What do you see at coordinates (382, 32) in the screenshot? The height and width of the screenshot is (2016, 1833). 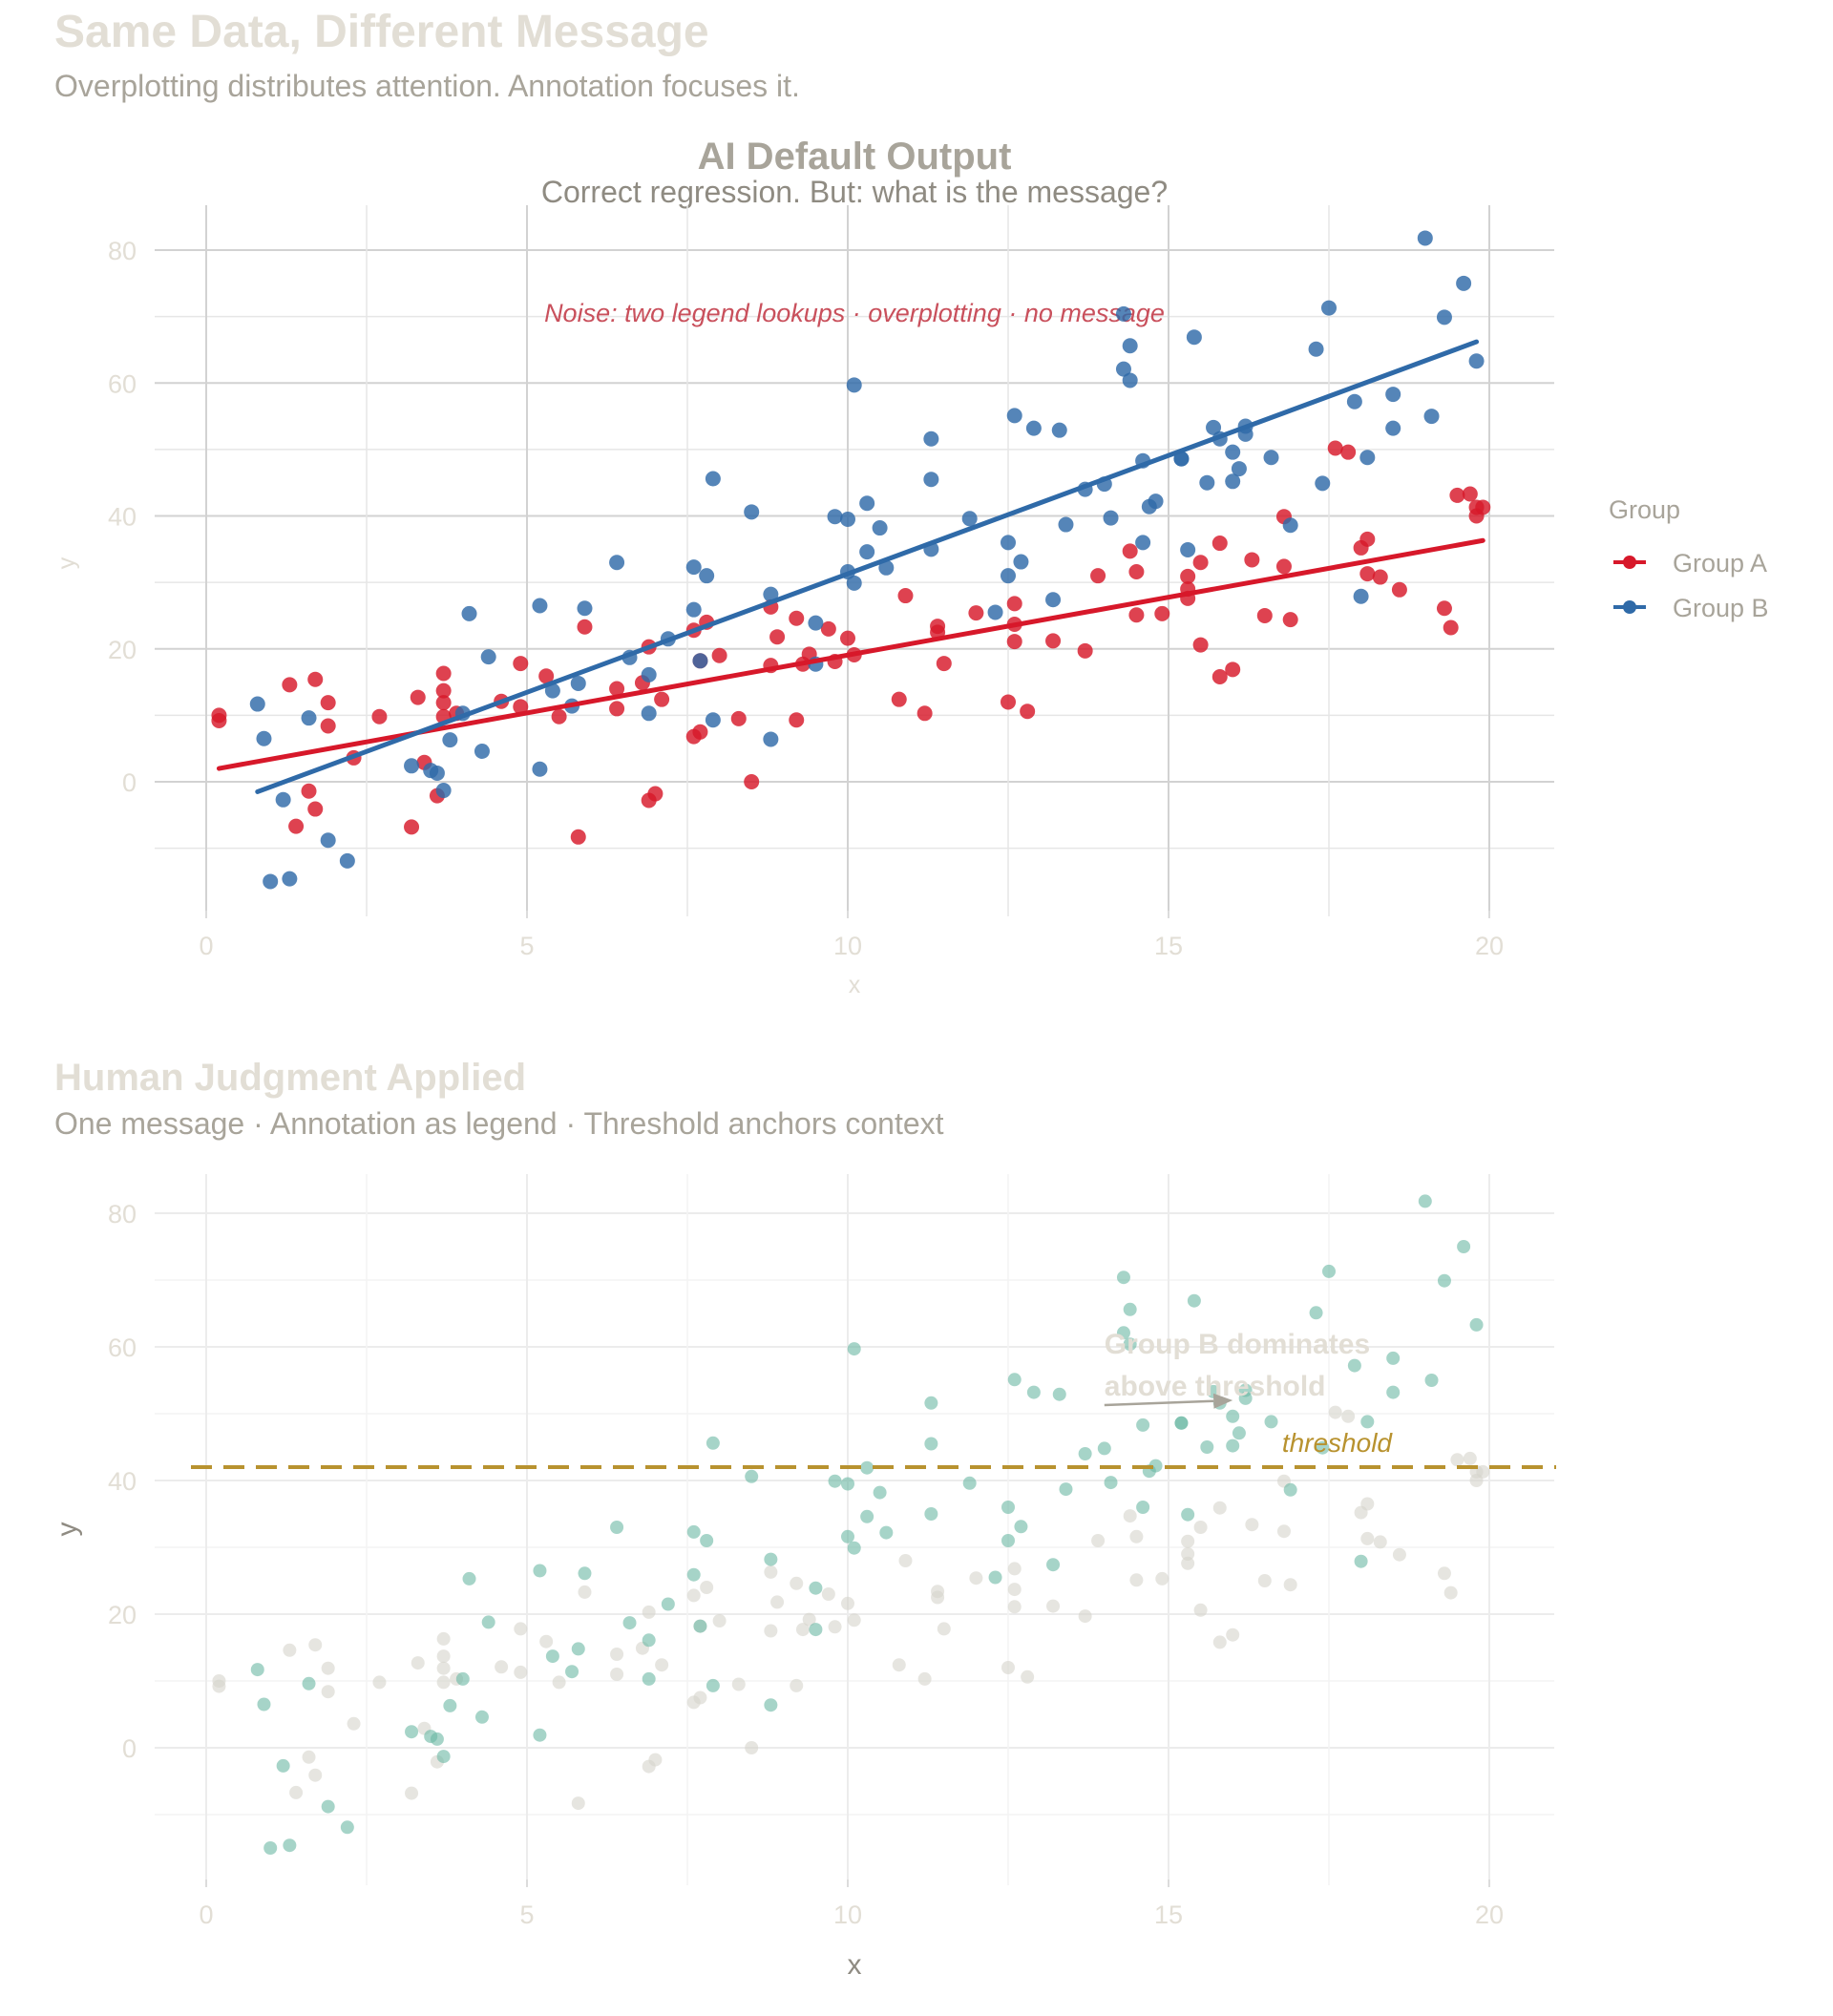 I see `page-title: Same Data, Different Message` at bounding box center [382, 32].